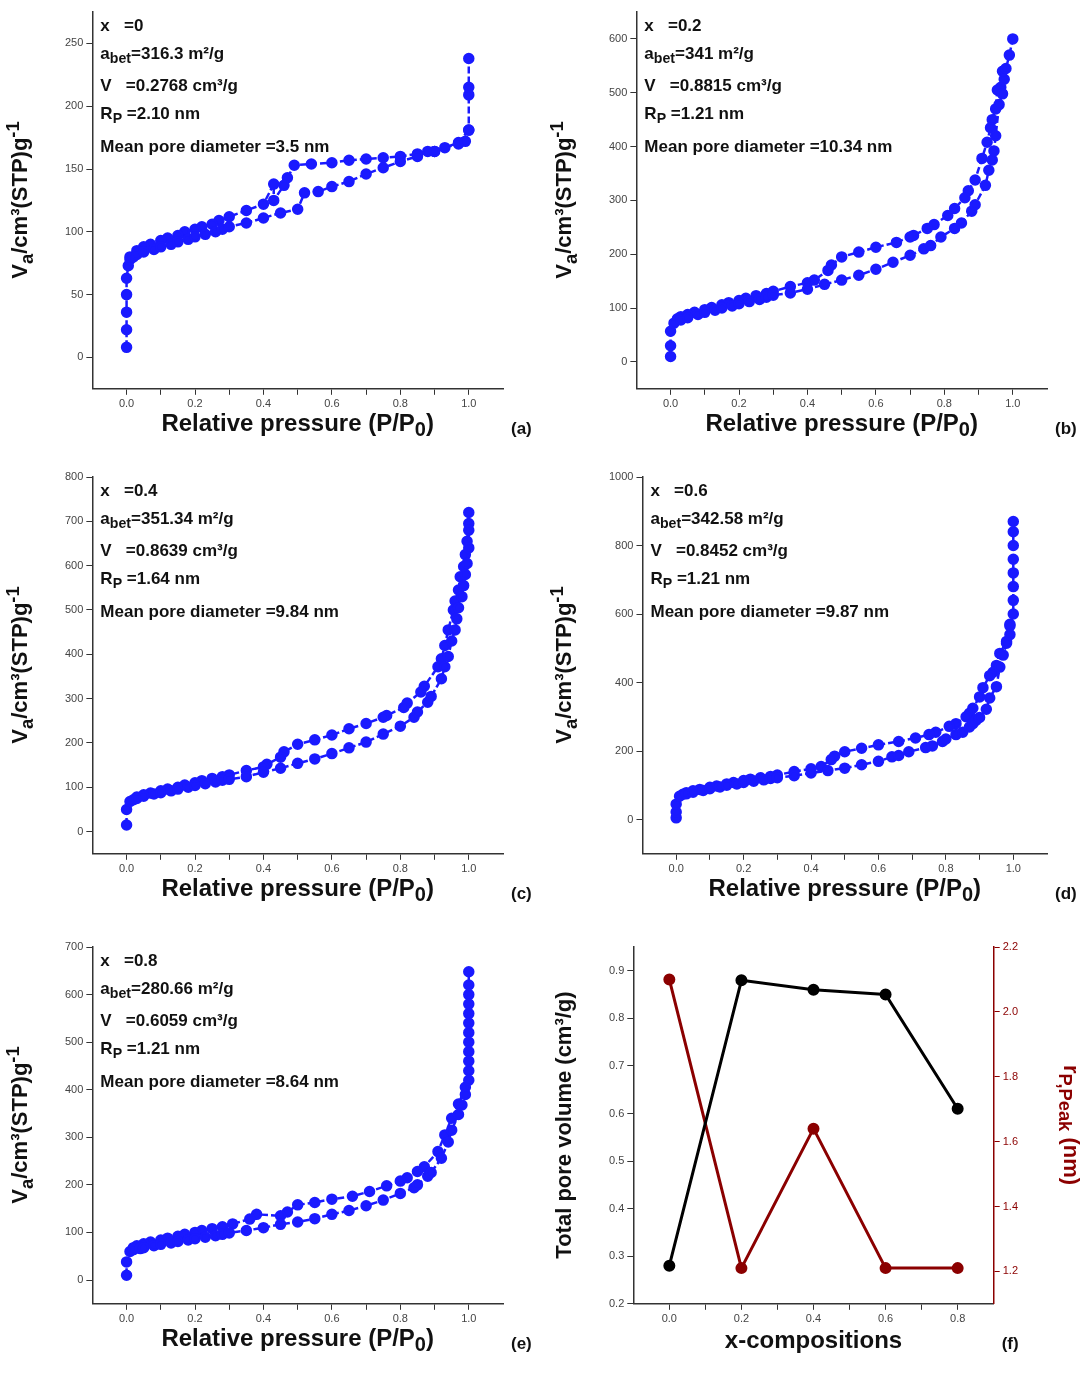  What do you see at coordinates (616, 1017) in the screenshot?
I see `y-tick-label: 0.8` at bounding box center [616, 1017].